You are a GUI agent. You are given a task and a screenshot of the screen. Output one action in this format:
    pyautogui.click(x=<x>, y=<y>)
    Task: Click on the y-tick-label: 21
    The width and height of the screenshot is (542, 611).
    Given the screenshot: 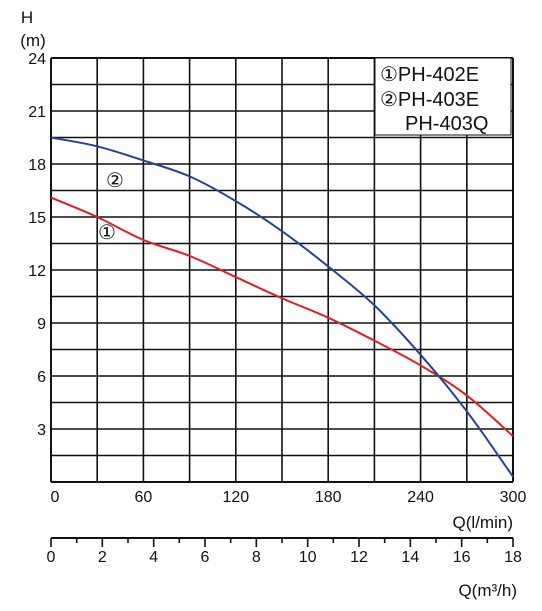 What is the action you would take?
    pyautogui.click(x=37, y=112)
    